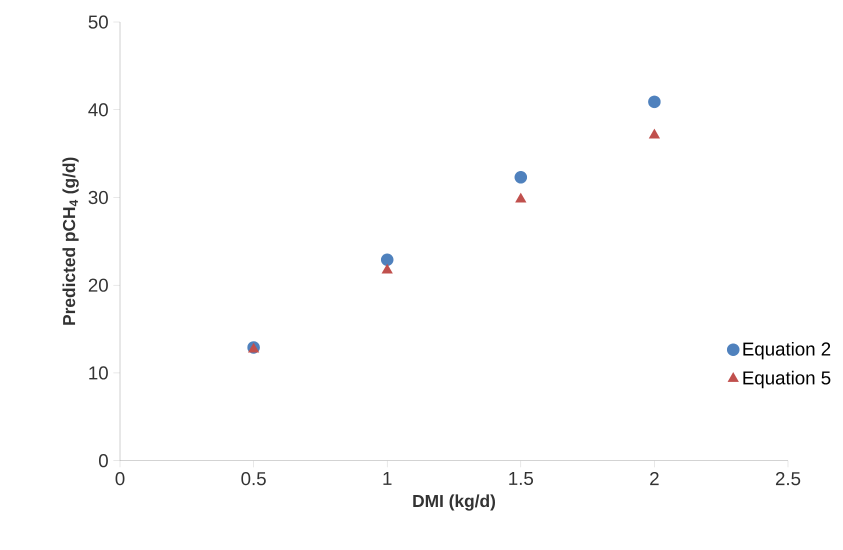 The height and width of the screenshot is (550, 843). I want to click on y-axis-title: Predicted pCH$_{4}$ (g/d), so click(70, 241).